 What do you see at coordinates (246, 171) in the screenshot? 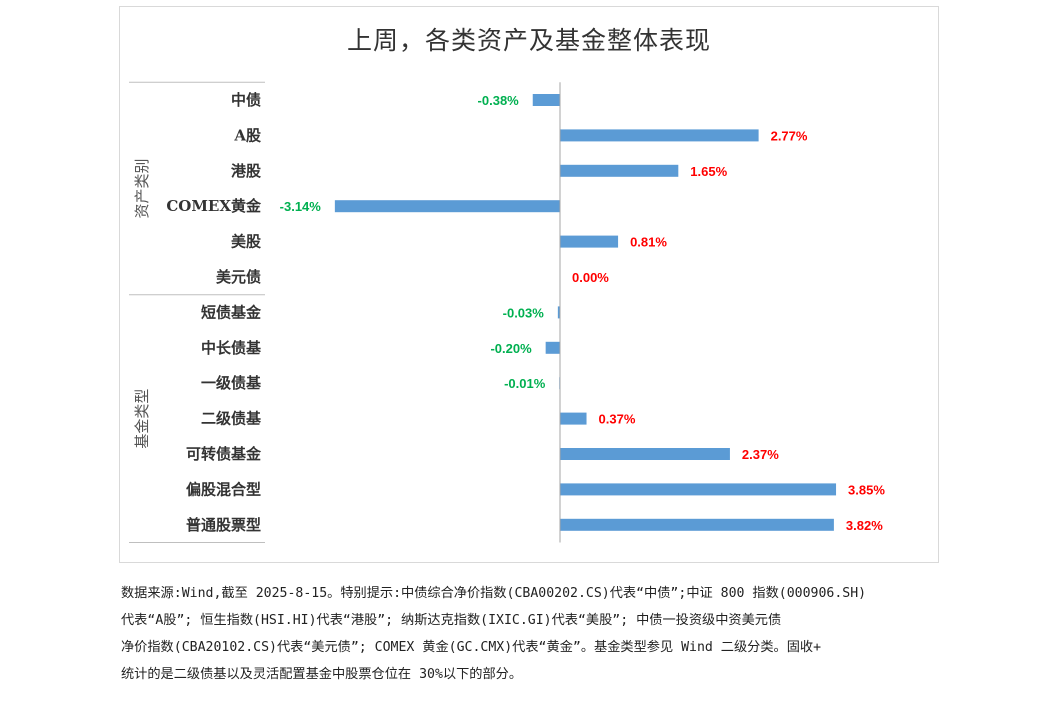
I see `category-label: 港股` at bounding box center [246, 171].